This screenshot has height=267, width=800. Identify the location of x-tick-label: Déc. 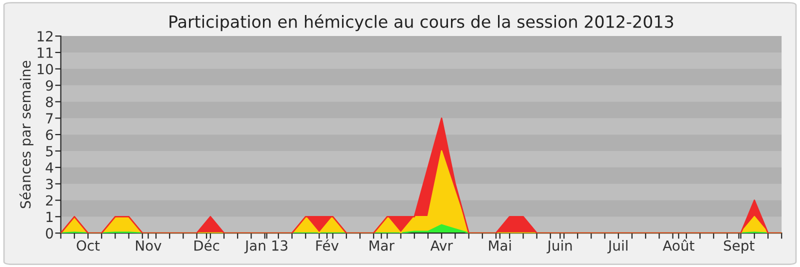
(207, 245).